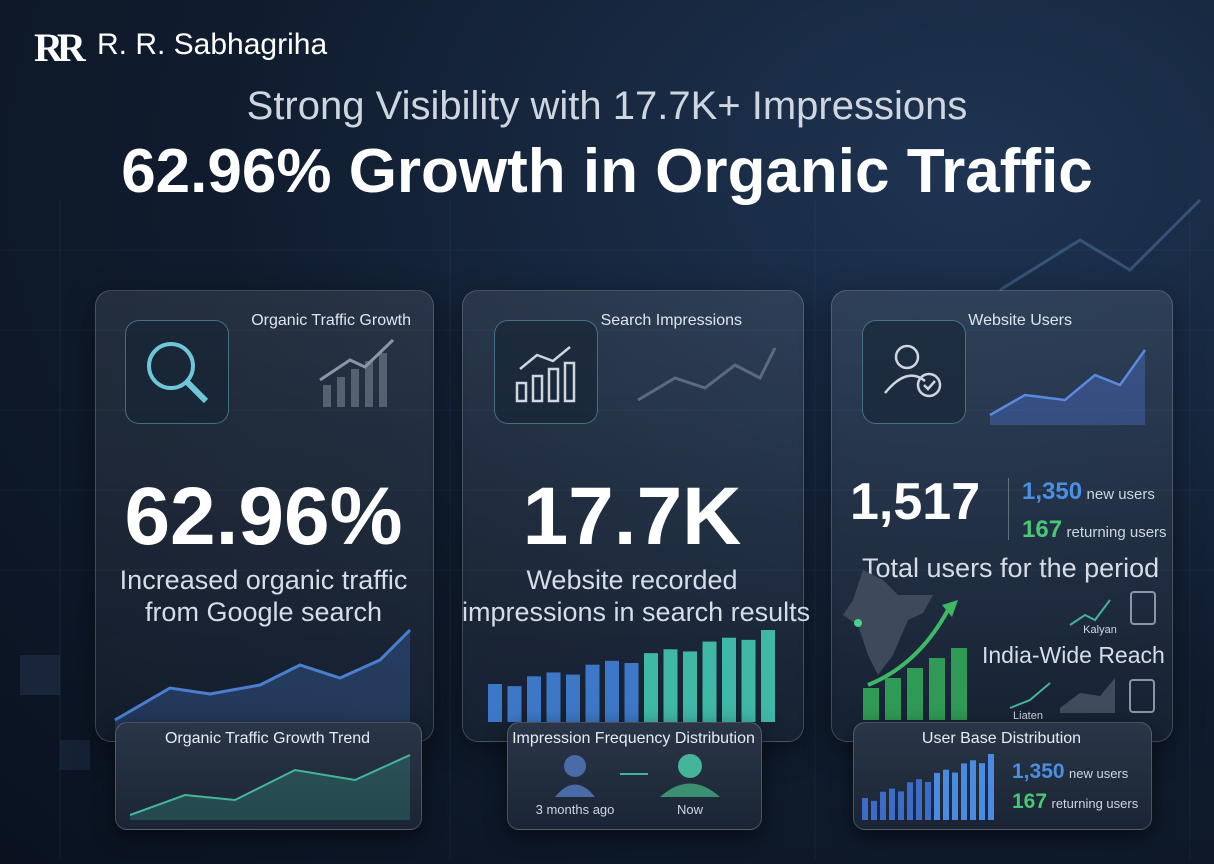 This screenshot has width=1214, height=864. I want to click on reach-label: India-Wide Reach, so click(1073, 655).